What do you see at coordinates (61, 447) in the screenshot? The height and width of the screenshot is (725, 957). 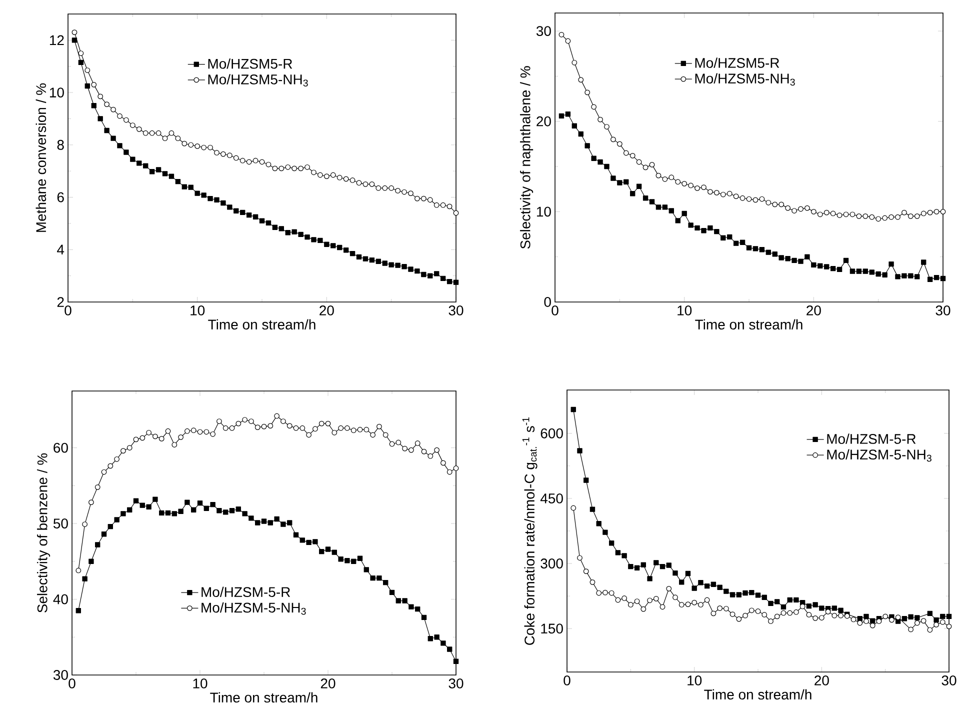 I see `y-tick-label: 60` at bounding box center [61, 447].